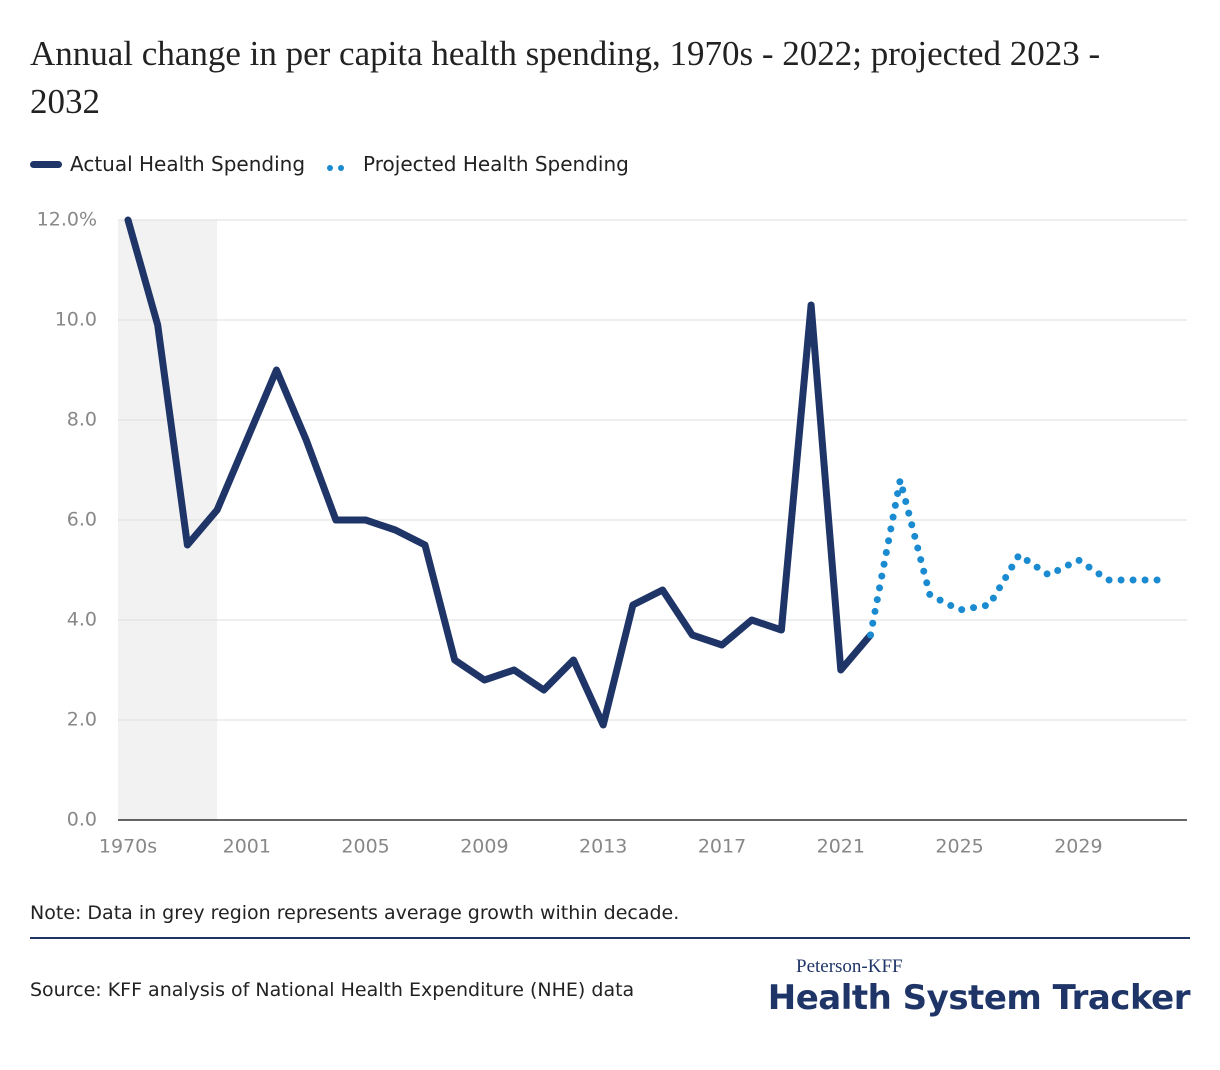 The height and width of the screenshot is (1070, 1220). Describe the element at coordinates (1078, 847) in the screenshot. I see `x-tick-label: 2029` at that location.